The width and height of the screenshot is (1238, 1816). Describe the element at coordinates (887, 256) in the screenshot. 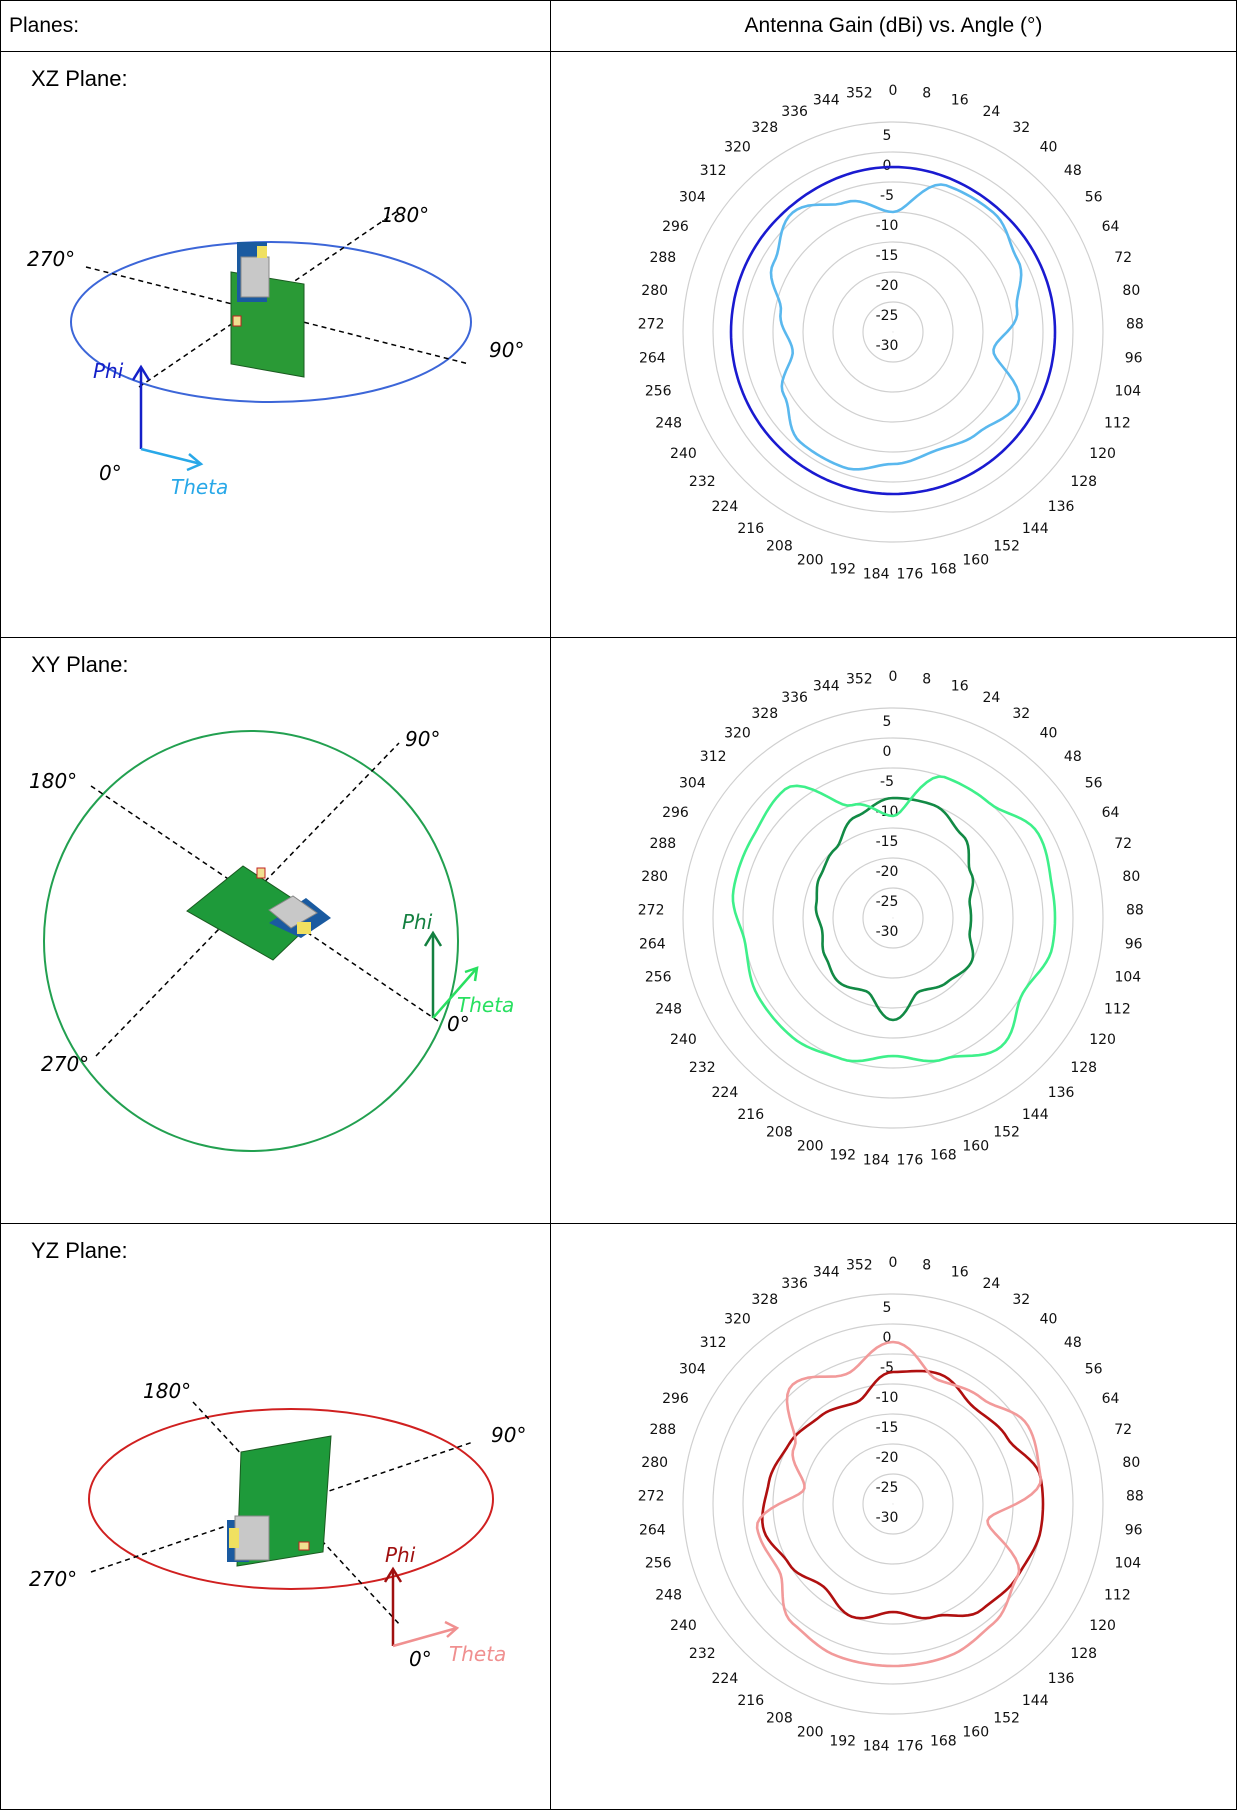

I see `radial-tick-label: -15` at that location.